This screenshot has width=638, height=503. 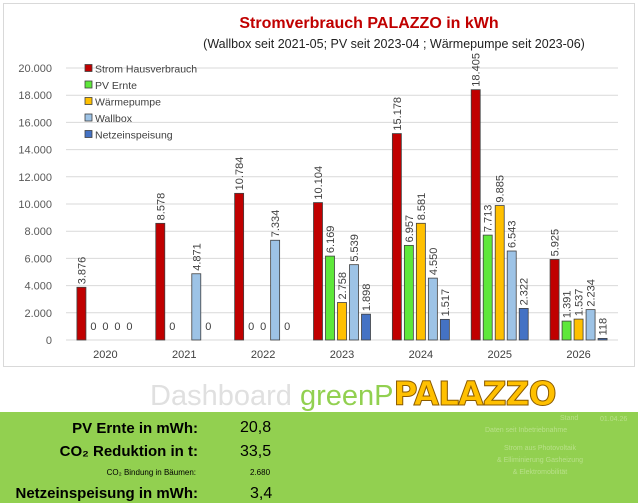 I want to click on green-word: greenP, so click(x=346, y=396).